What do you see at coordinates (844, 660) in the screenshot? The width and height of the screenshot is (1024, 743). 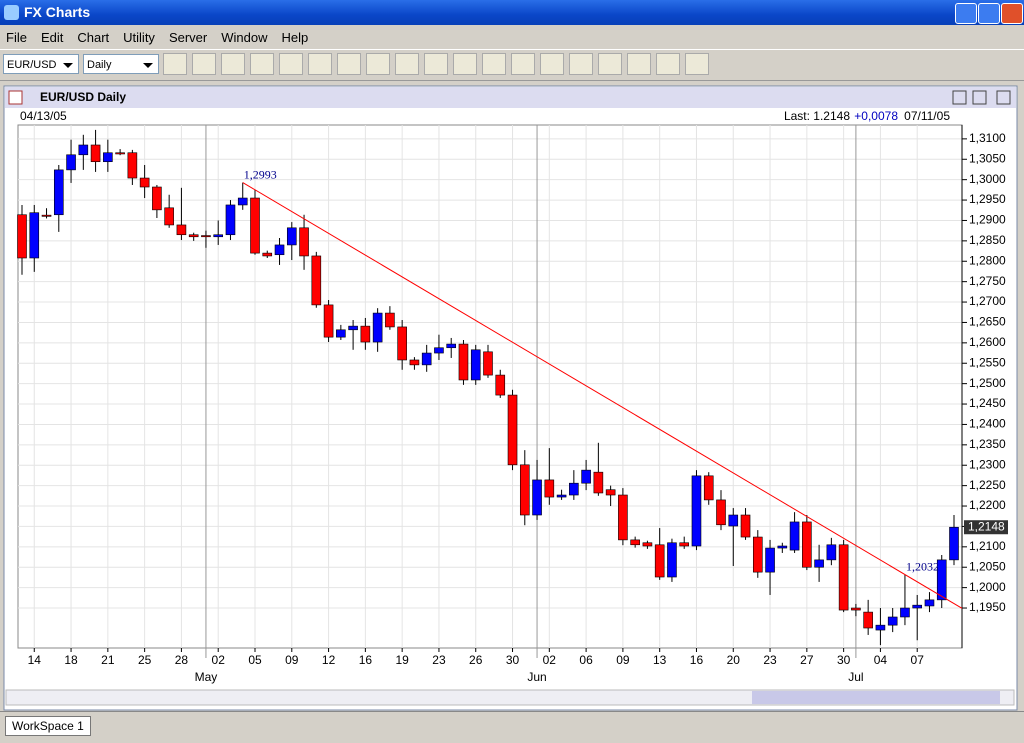 I see `x-tick-label: 30` at bounding box center [844, 660].